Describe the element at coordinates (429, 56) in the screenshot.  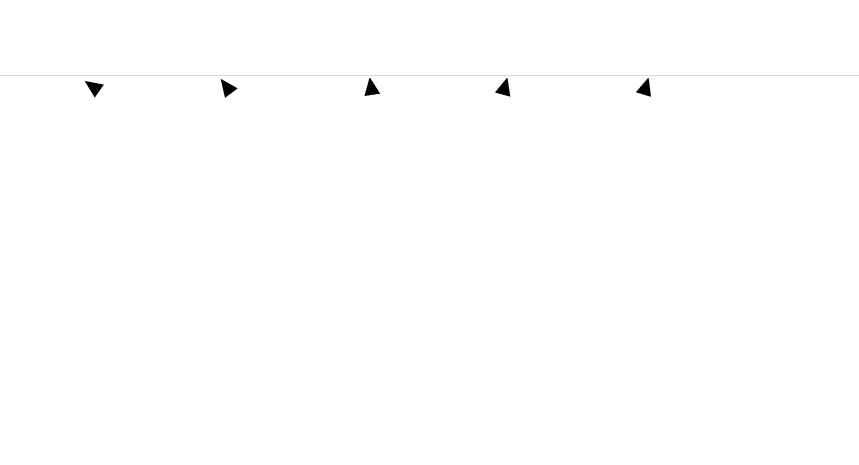
I see `score-band` at that location.